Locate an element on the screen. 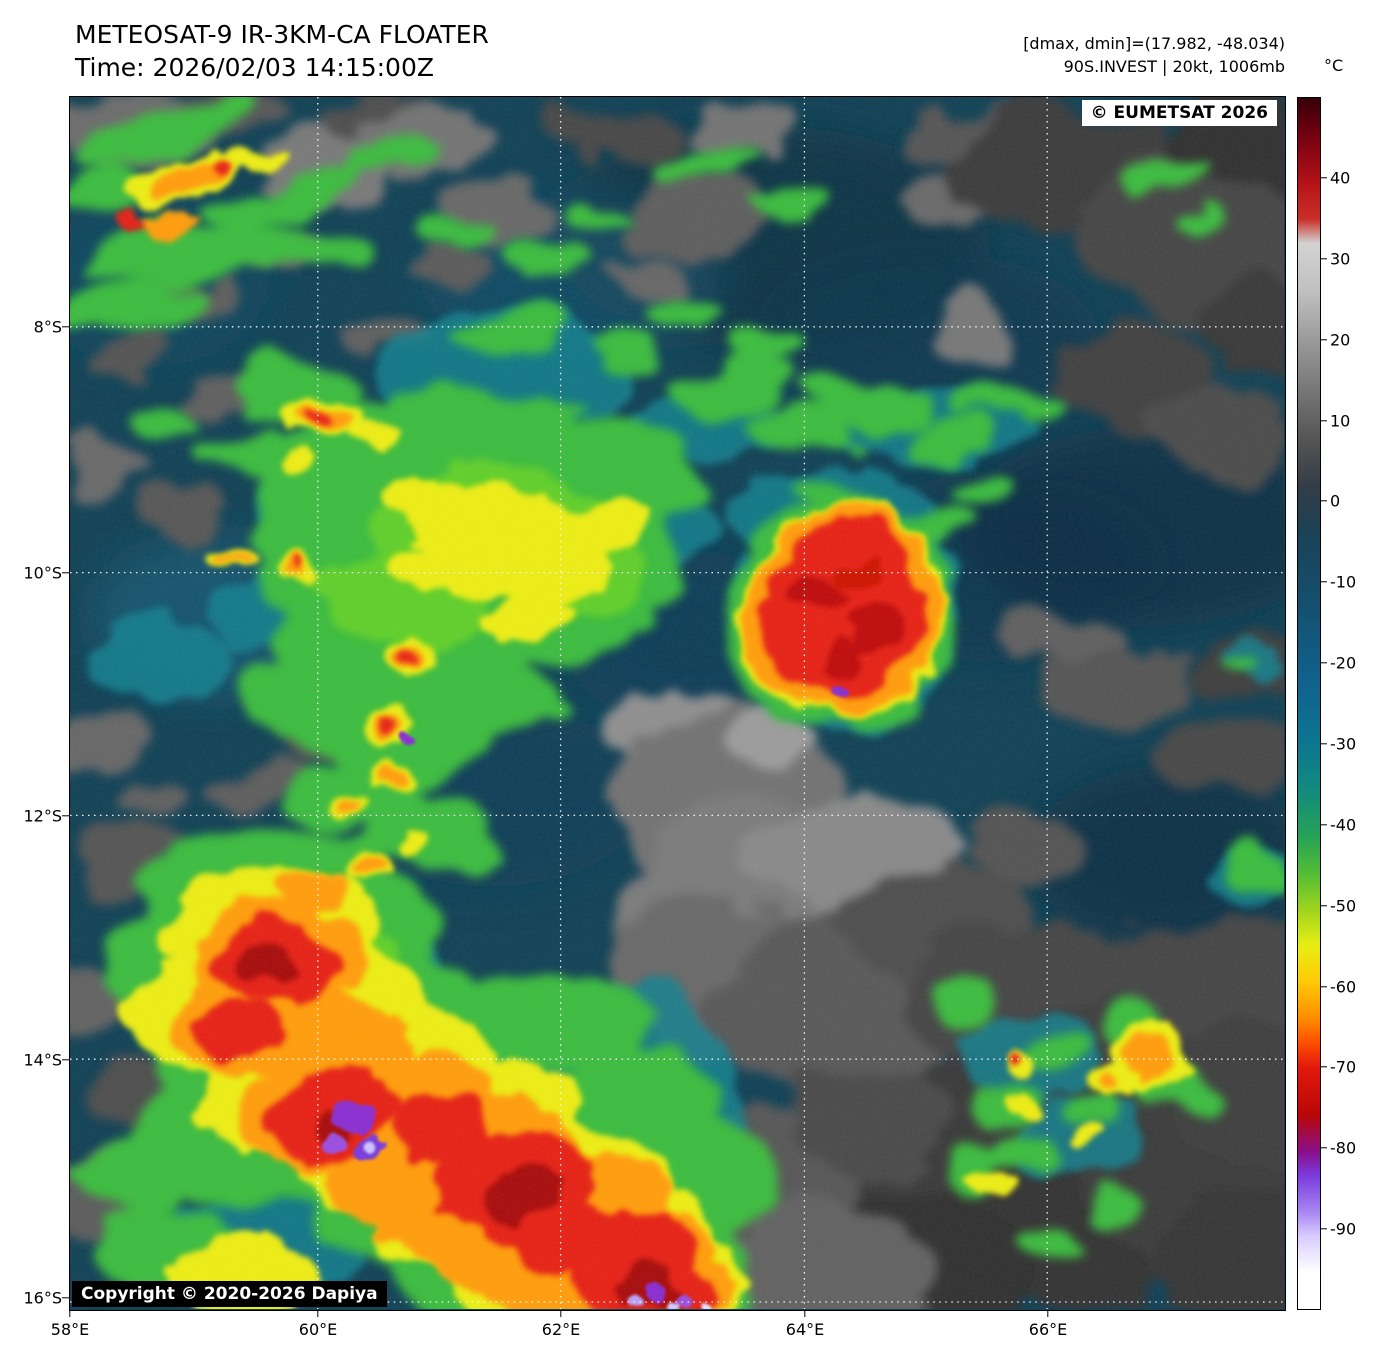 The width and height of the screenshot is (1388, 1359). y-axis-tick-label: 8°S is located at coordinates (47, 327).